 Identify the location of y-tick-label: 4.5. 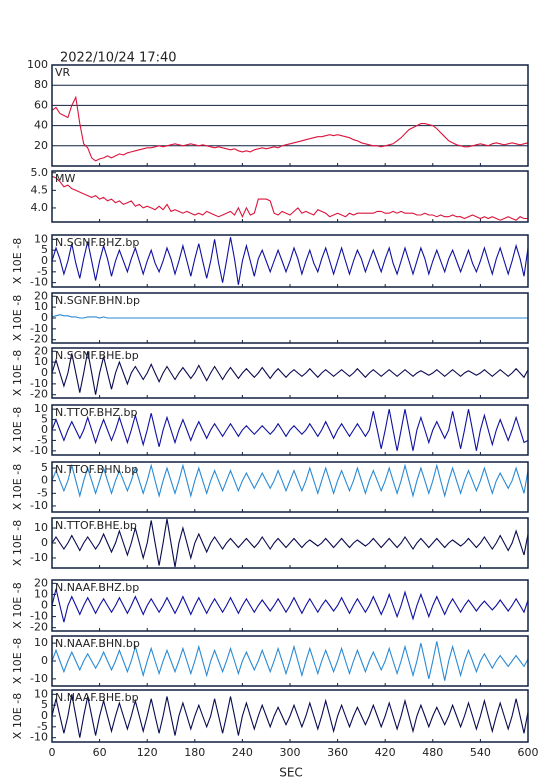
(40, 189).